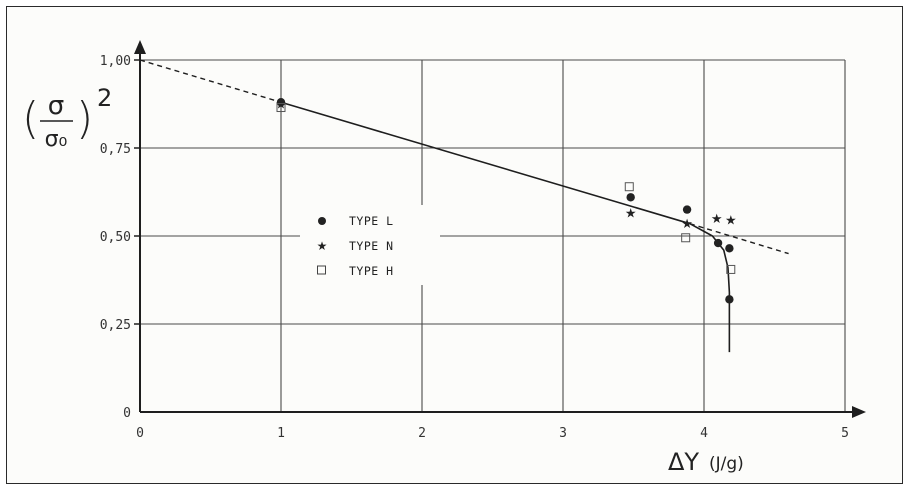  I want to click on x-tick-label: 2, so click(422, 433).